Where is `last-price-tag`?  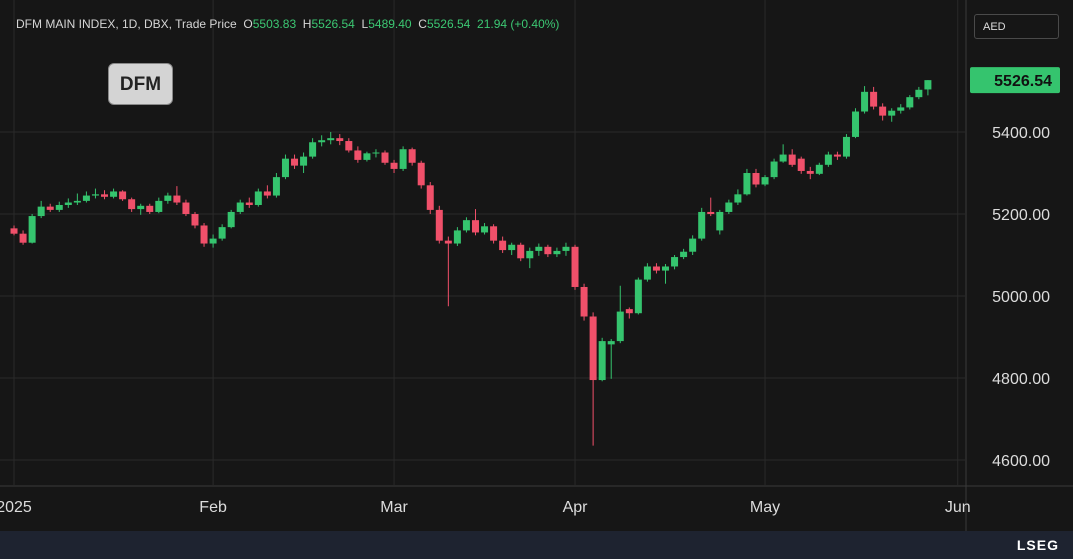 last-price-tag is located at coordinates (1015, 80).